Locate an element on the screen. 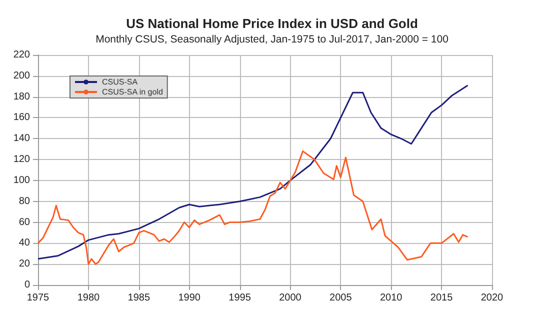 This screenshot has height=336, width=544. y-tick-label: 120 is located at coordinates (21, 160).